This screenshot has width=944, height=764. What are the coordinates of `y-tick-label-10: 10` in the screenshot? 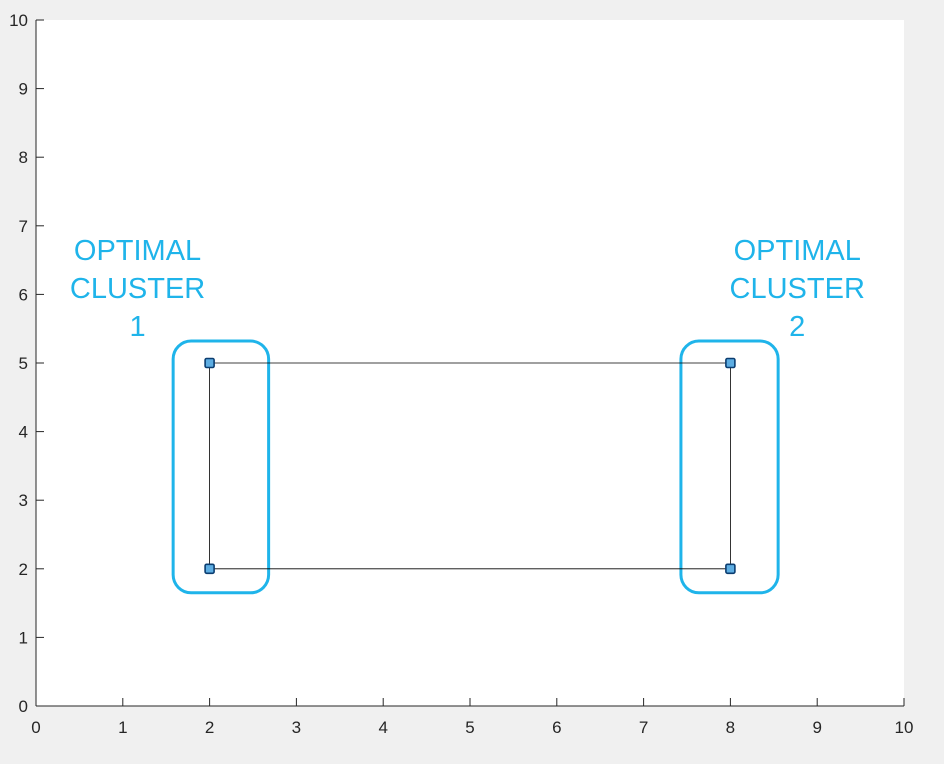 It's located at (18, 20).